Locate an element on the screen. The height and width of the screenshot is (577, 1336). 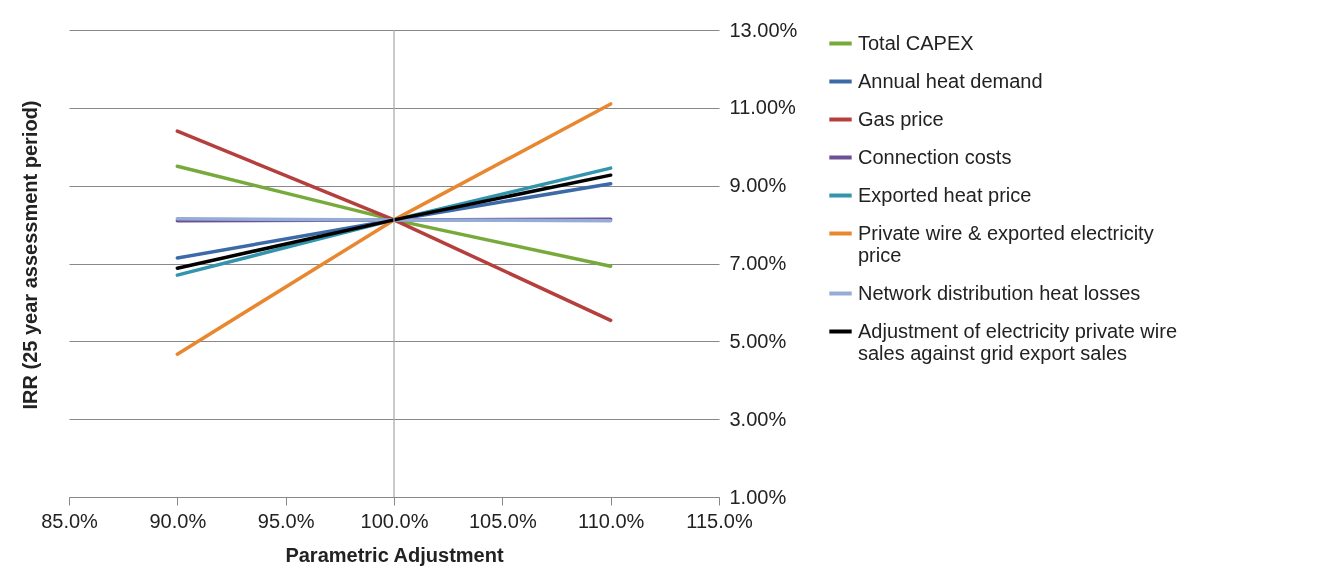
legend-label: Adjustment of electricity private wire sales against grid export sales is located at coordinates (1018, 341).